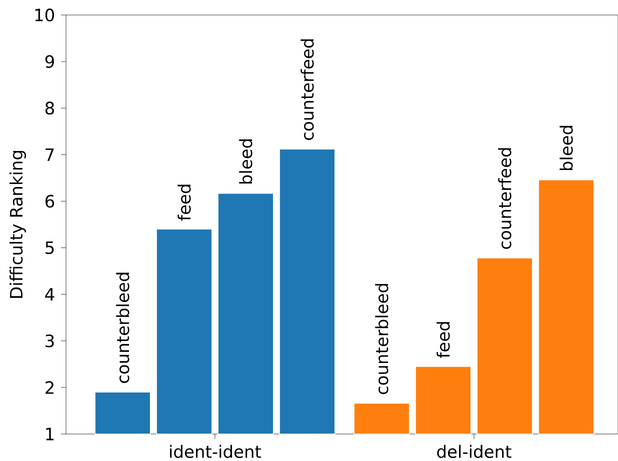 This screenshot has height=461, width=618. I want to click on y-tick-label: 6, so click(50, 201).